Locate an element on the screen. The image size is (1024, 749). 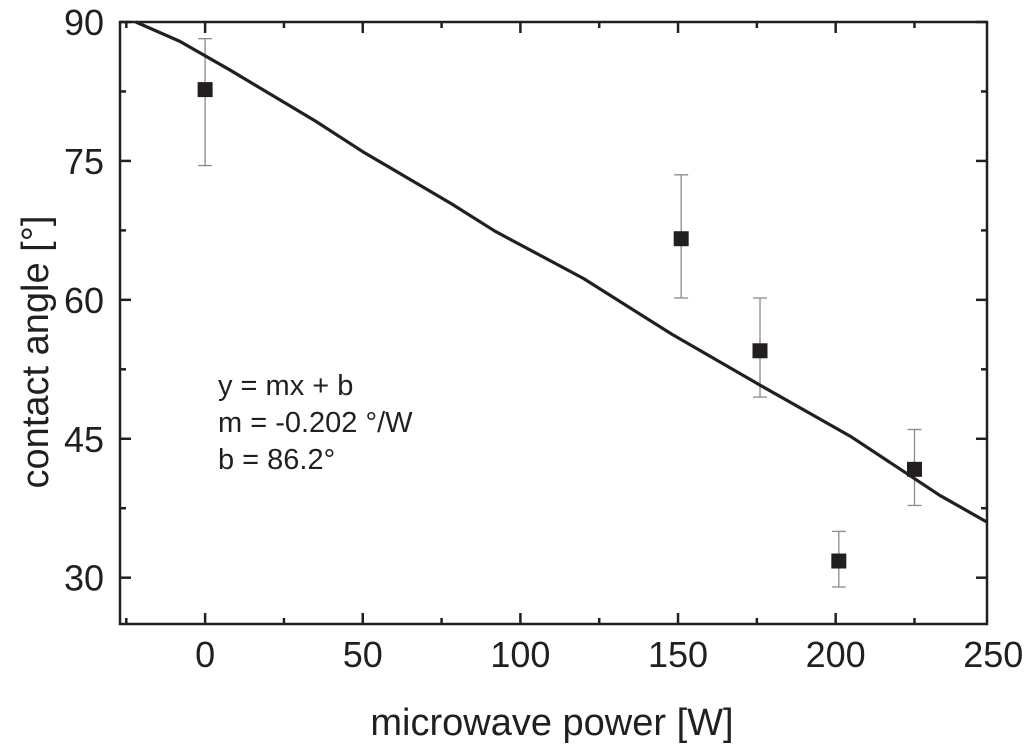
annotation-line-1: y = mx + b is located at coordinates (285, 386).